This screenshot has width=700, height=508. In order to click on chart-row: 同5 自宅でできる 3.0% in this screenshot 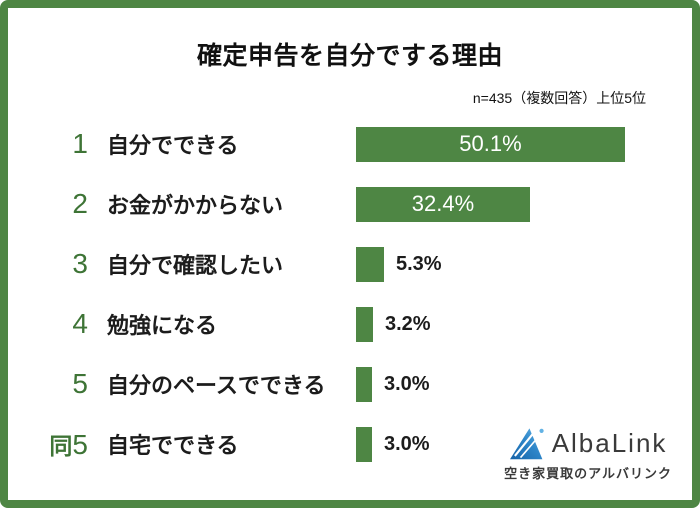, I will do `click(350, 444)`.